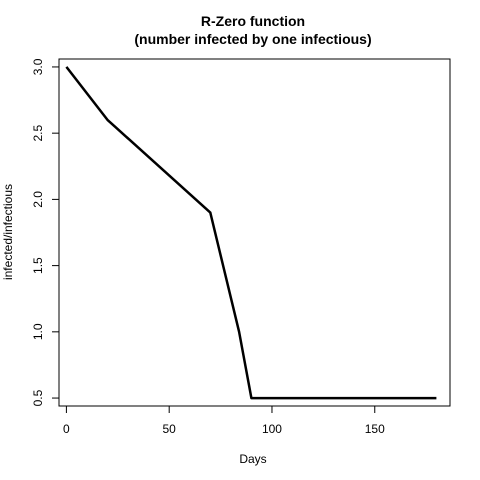 The image size is (480, 480). I want to click on y-axis-label: infected/infectious, so click(8, 232).